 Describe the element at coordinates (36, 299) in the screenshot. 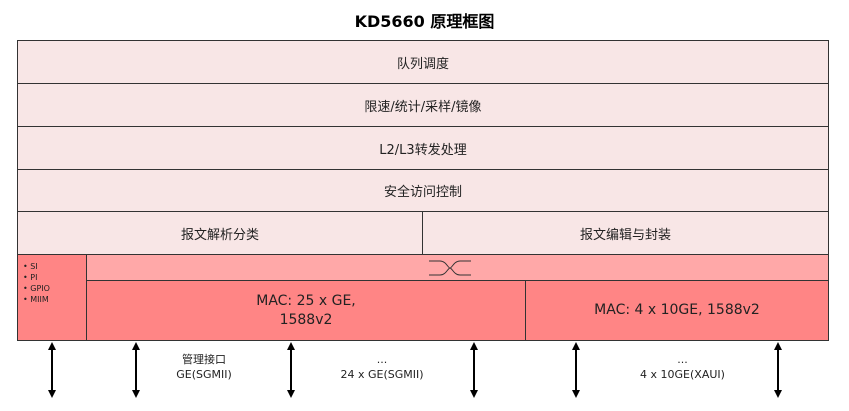

I see `mgmt-item: • MIIM` at that location.